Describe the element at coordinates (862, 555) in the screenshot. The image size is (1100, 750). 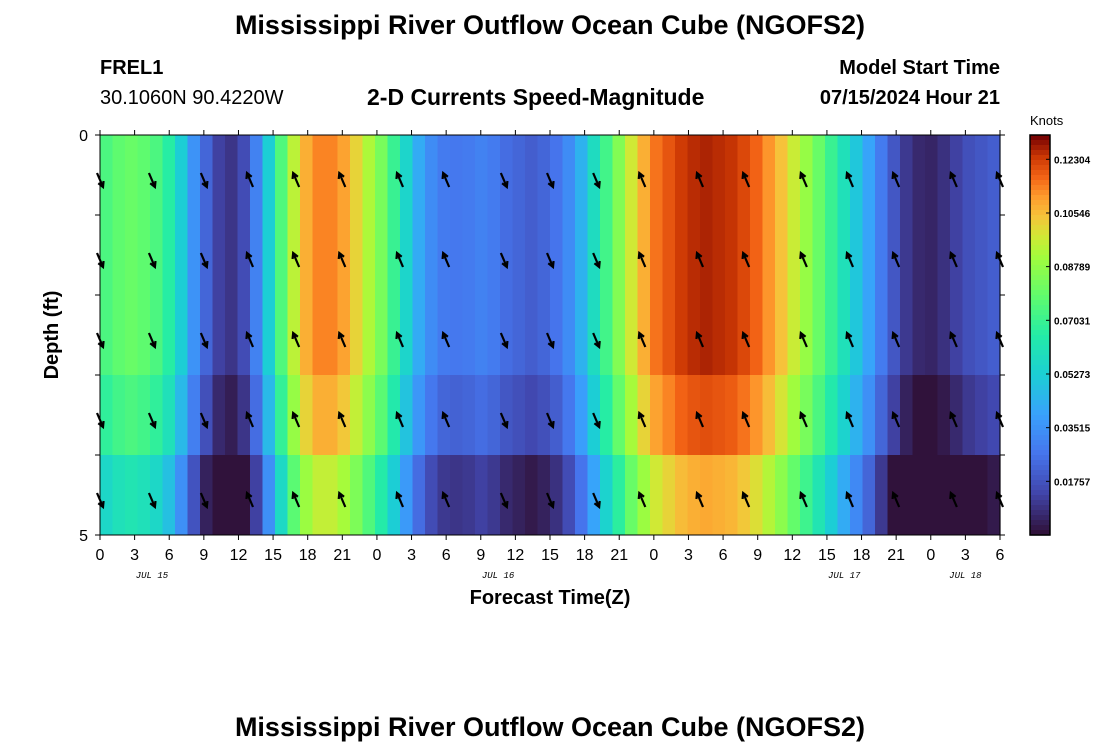
I see `x-tick-label: 18` at that location.